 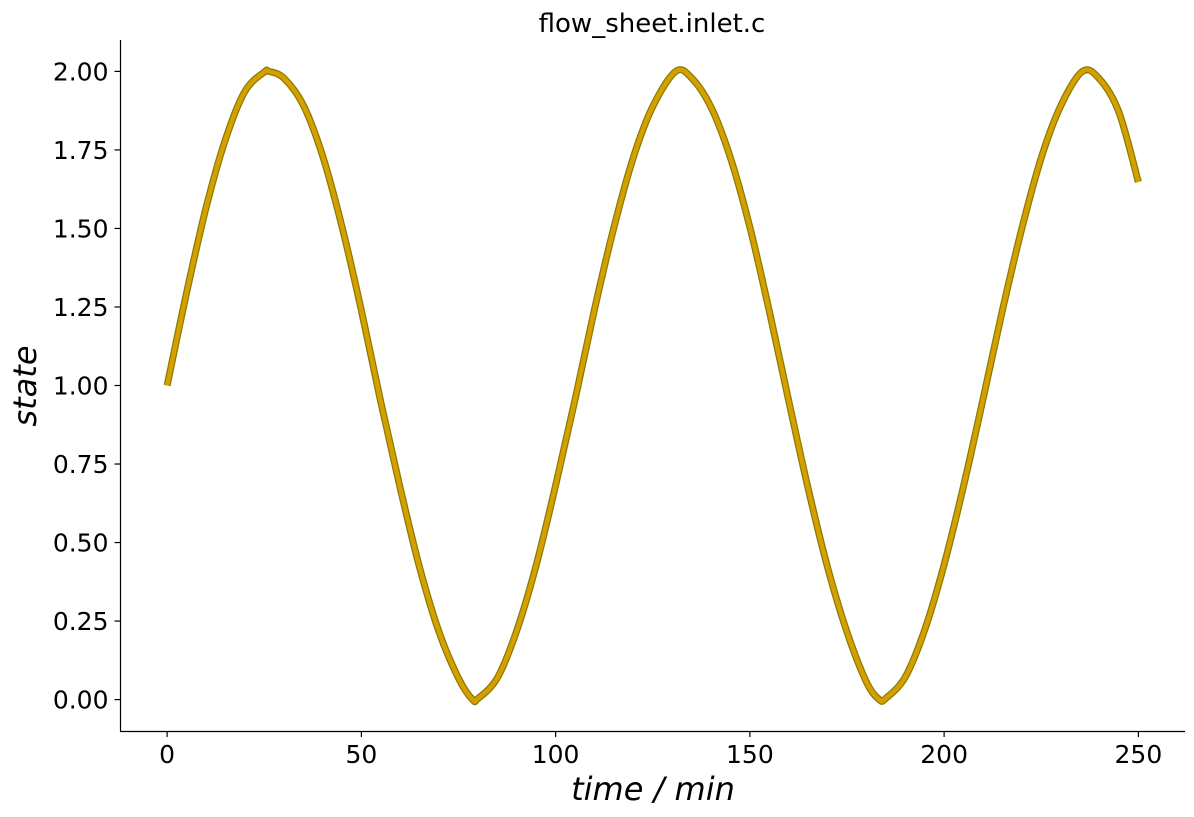 What do you see at coordinates (750, 754) in the screenshot?
I see `x-tick-label: 150` at bounding box center [750, 754].